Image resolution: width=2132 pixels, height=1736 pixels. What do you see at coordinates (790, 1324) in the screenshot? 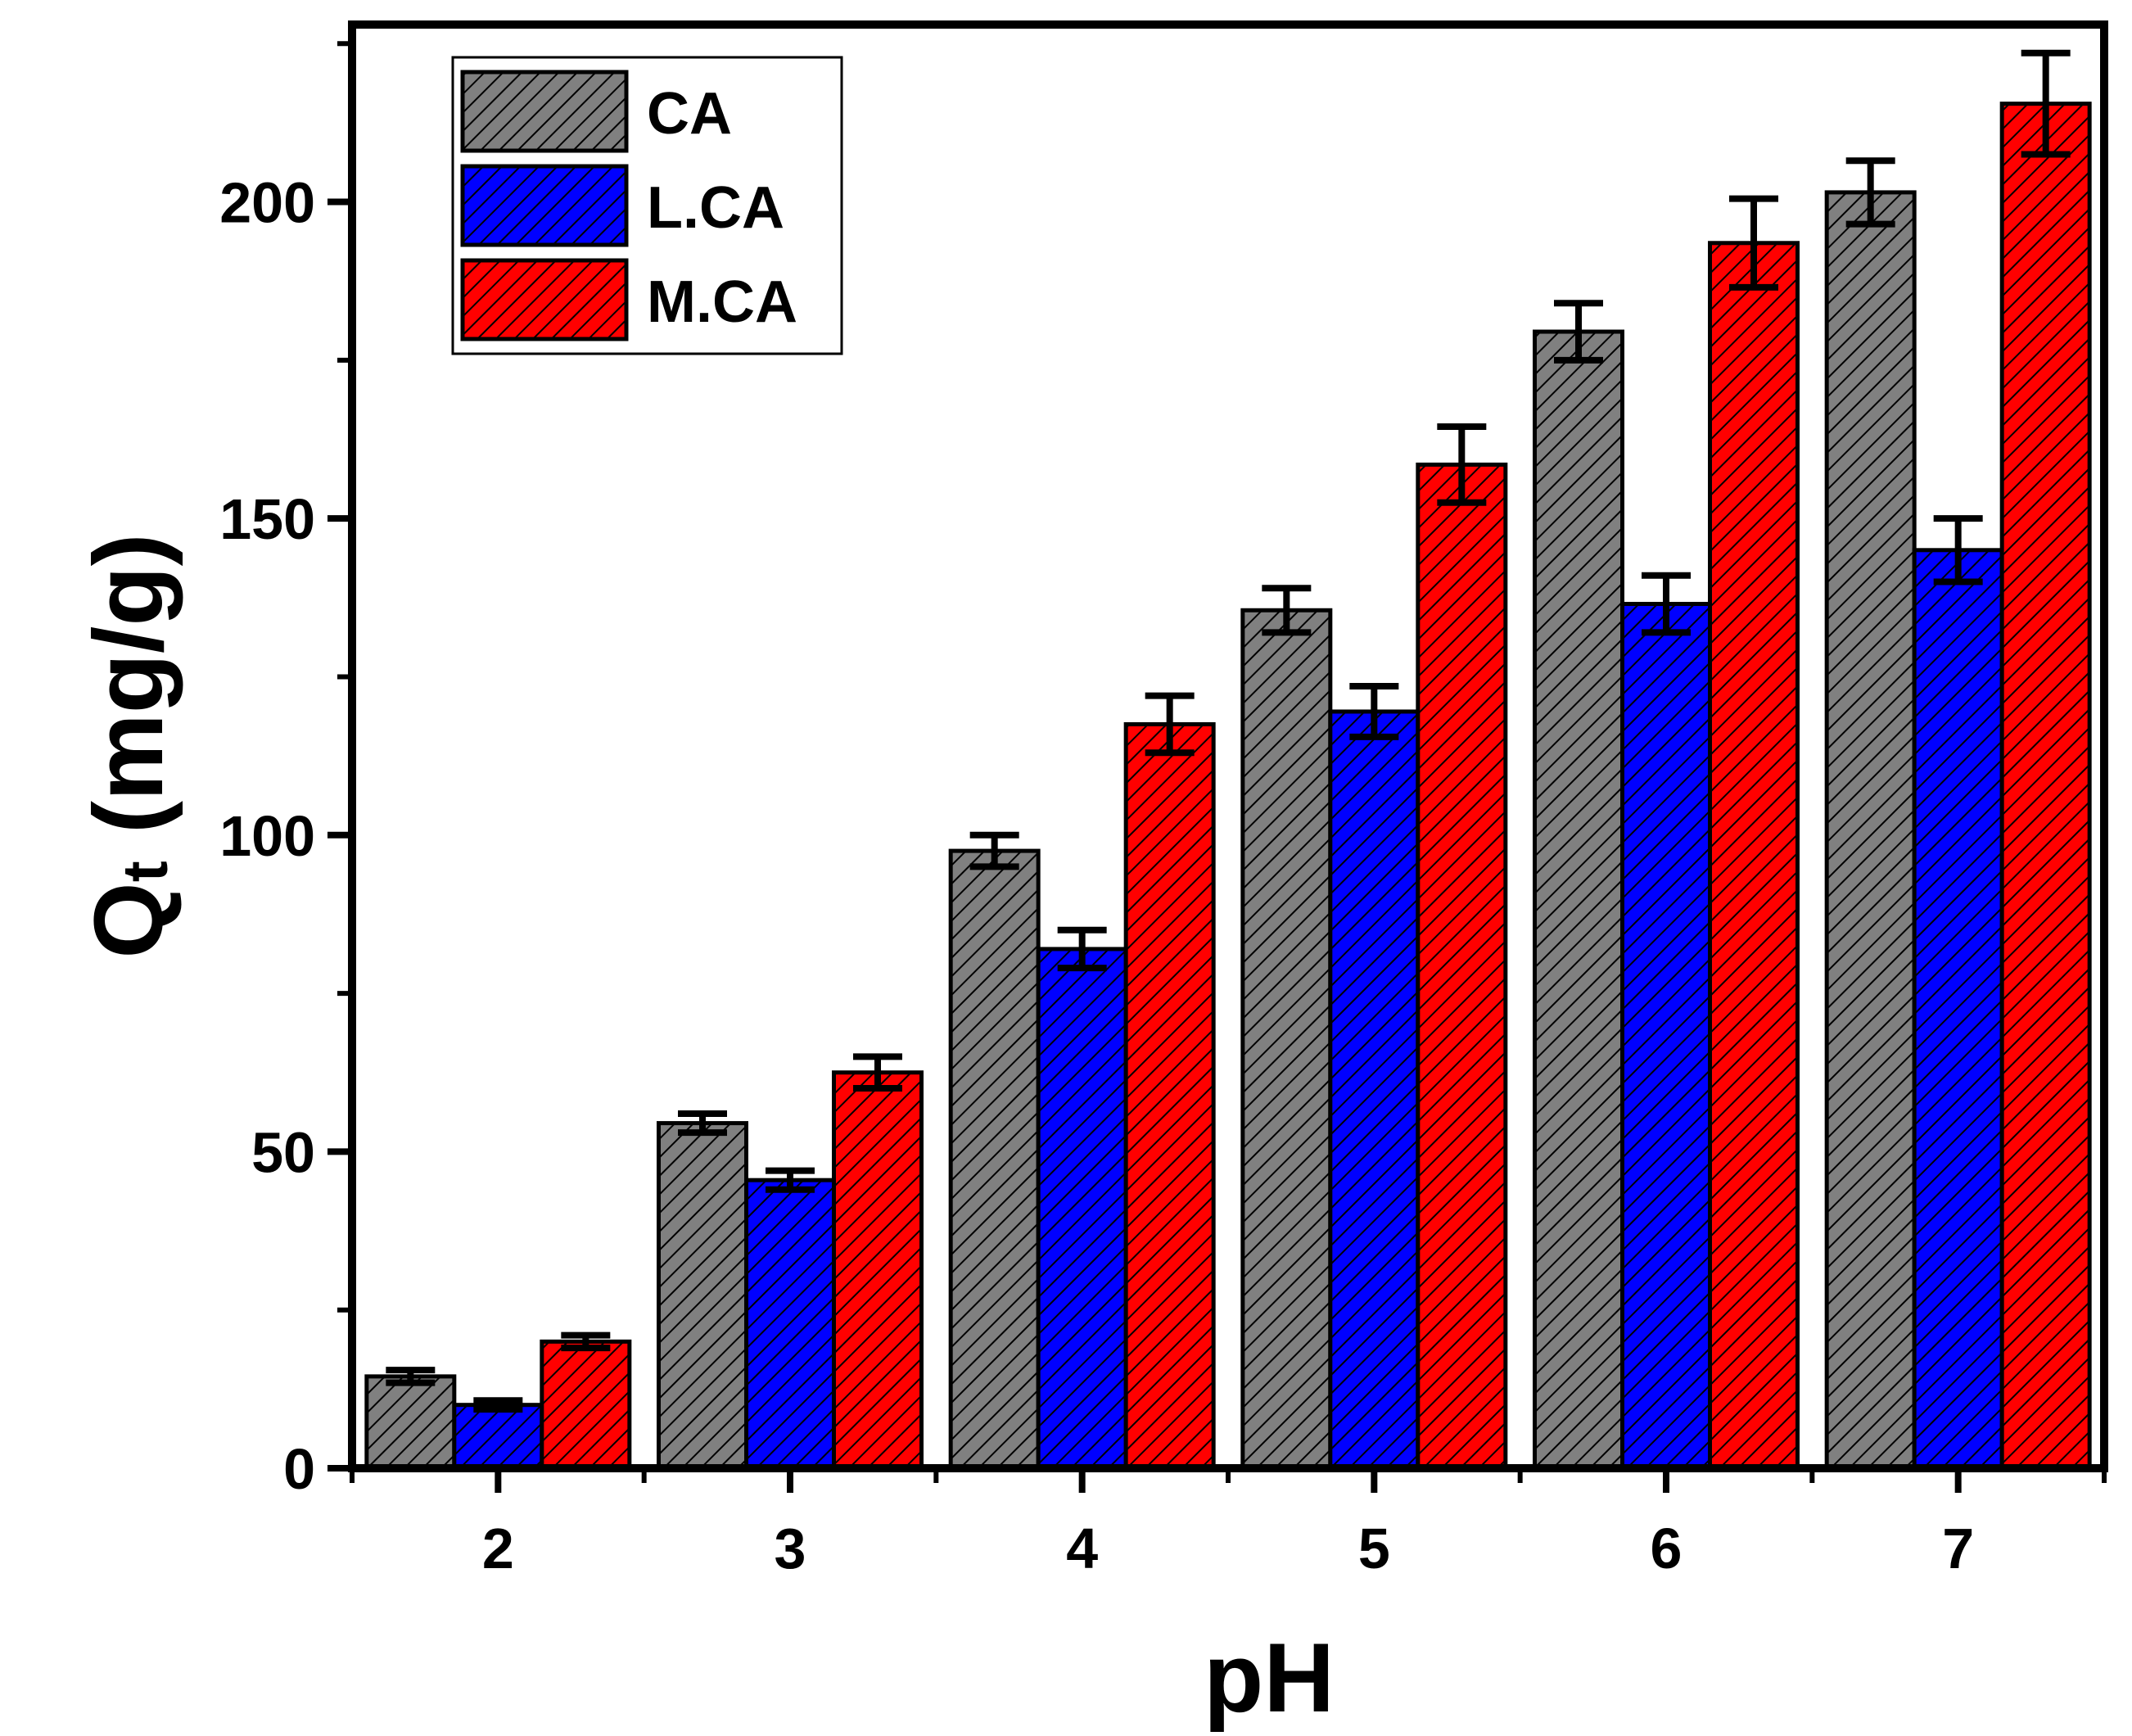
I see `bar-lca-ph3` at bounding box center [790, 1324].